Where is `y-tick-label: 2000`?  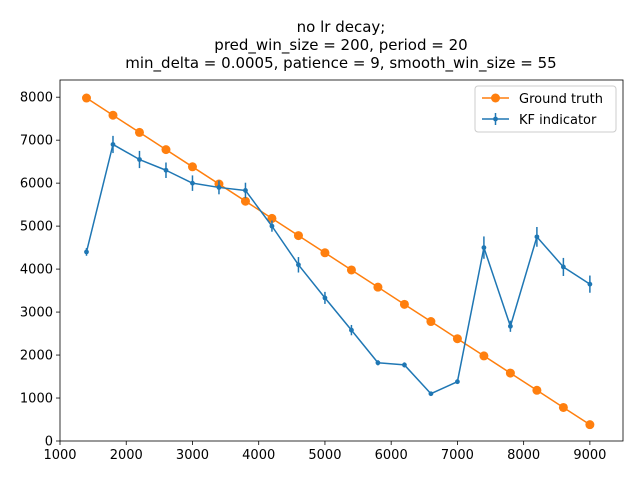
y-tick-label: 2000 is located at coordinates (36, 356).